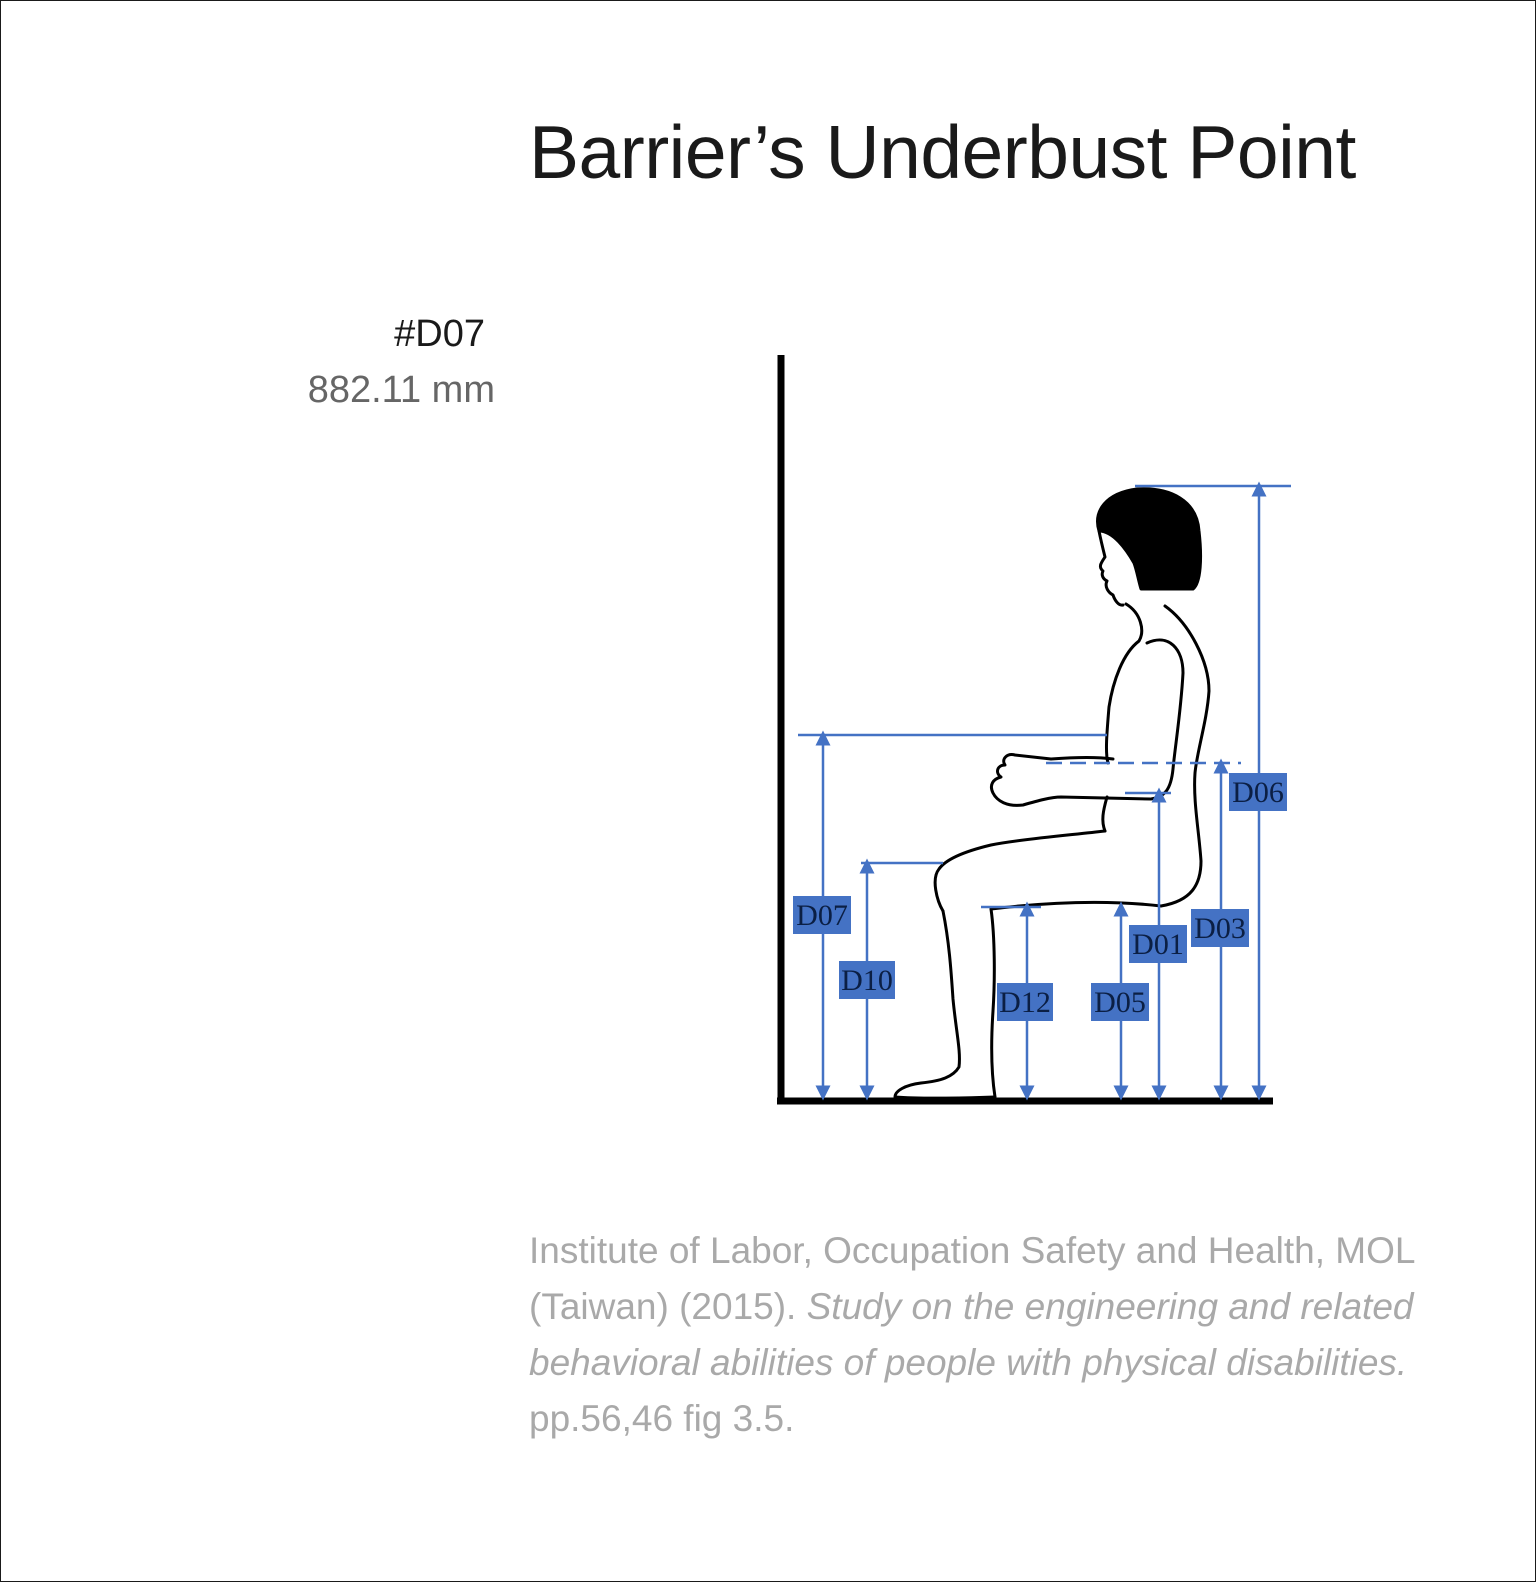  I want to click on d06-label-box, so click(1258, 792).